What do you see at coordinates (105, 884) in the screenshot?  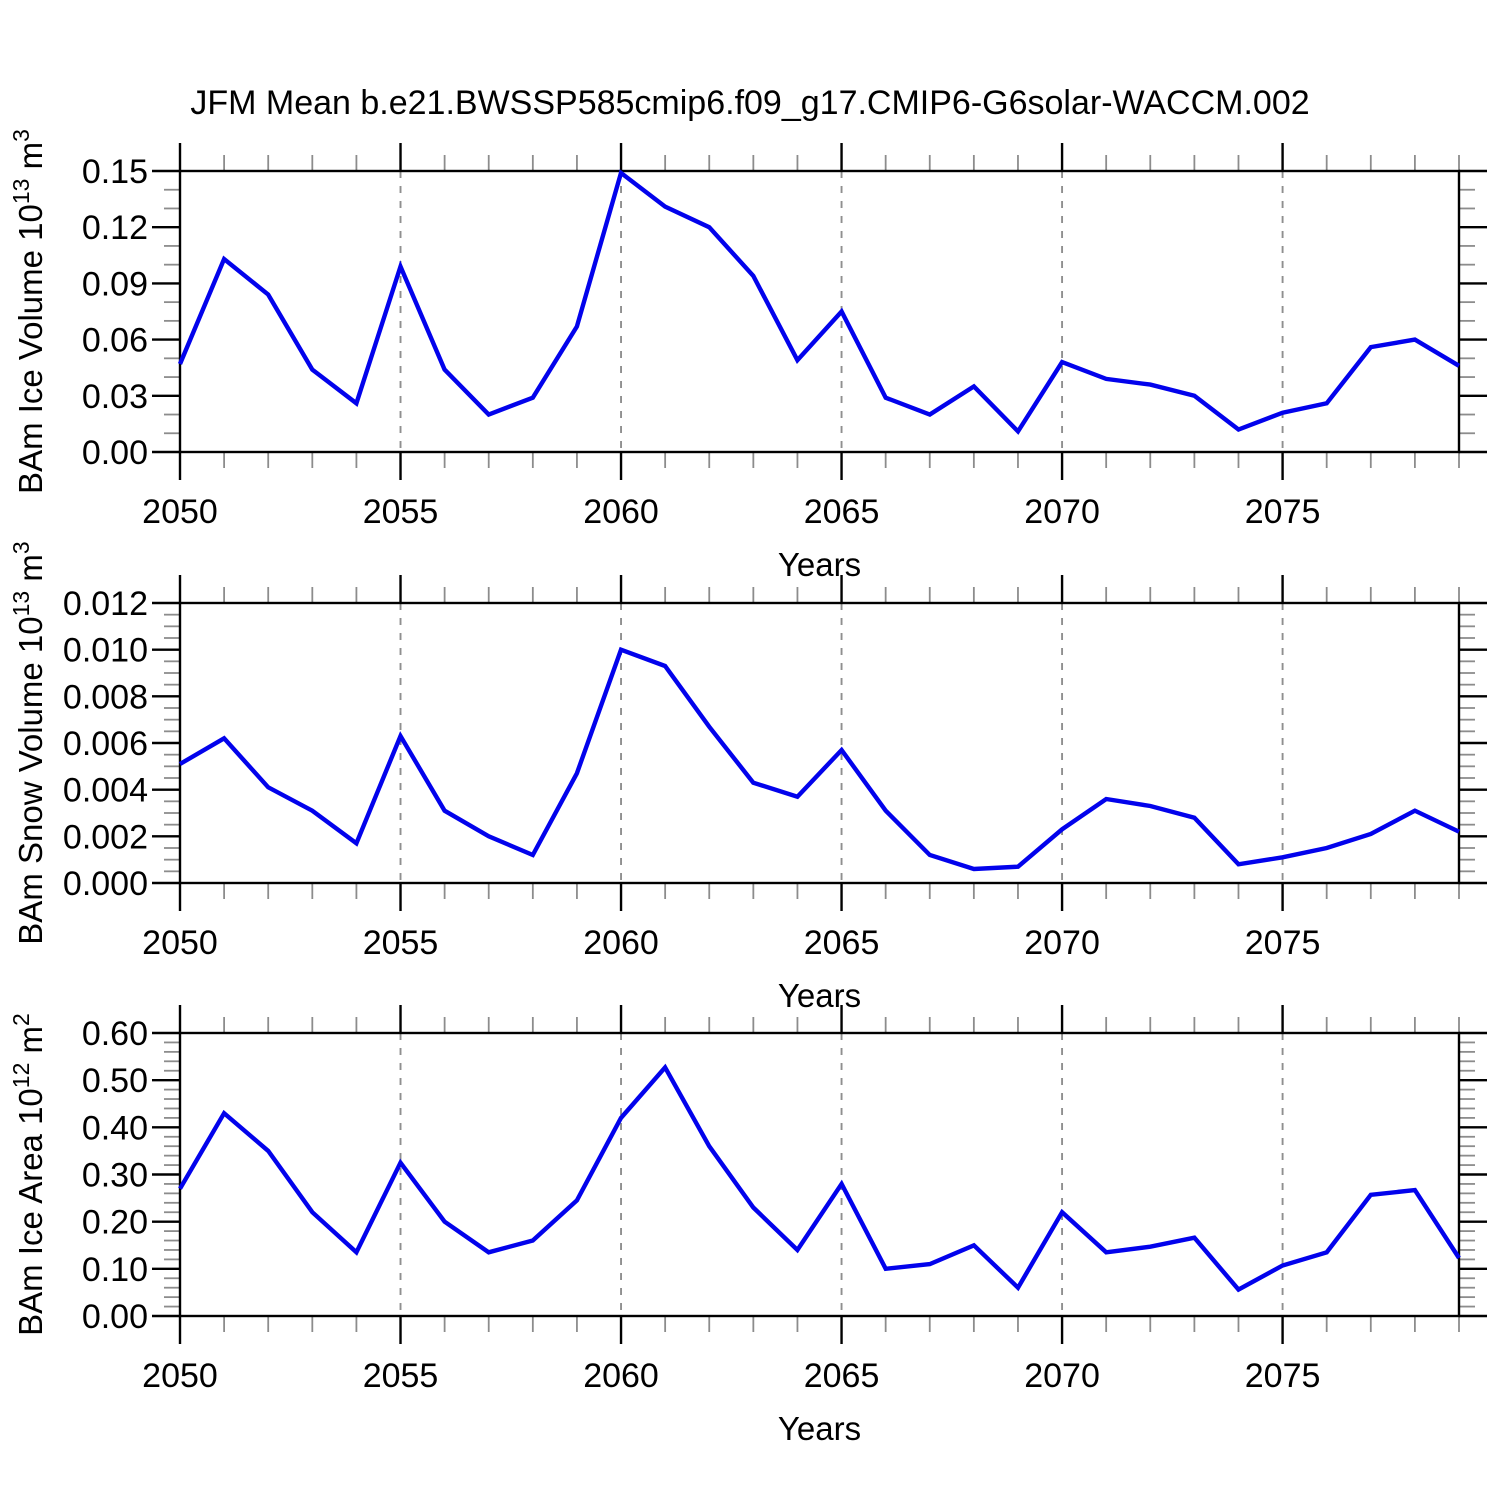 I see `y-tick-label: 0.000` at bounding box center [105, 884].